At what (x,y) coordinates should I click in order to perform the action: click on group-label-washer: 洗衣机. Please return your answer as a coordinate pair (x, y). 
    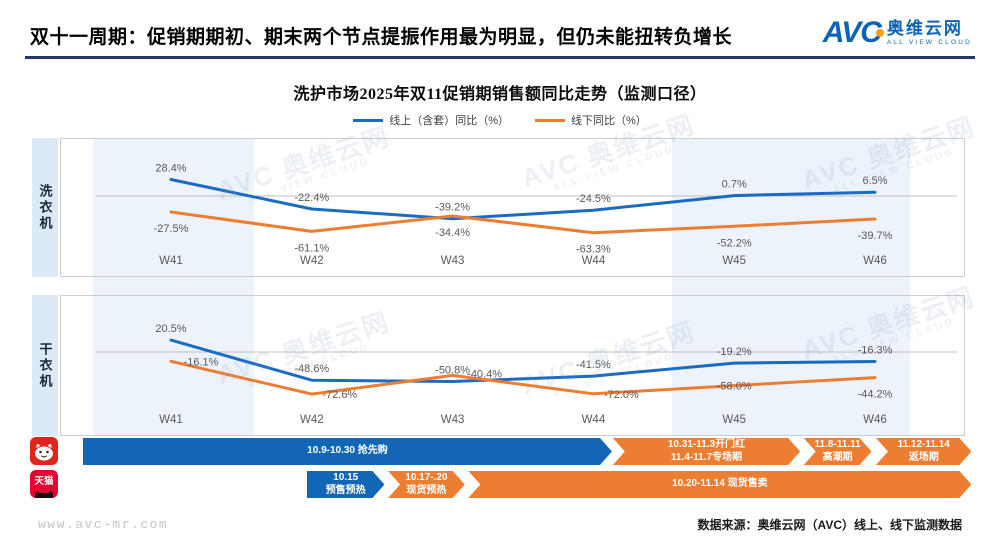
    Looking at the image, I should click on (45, 207).